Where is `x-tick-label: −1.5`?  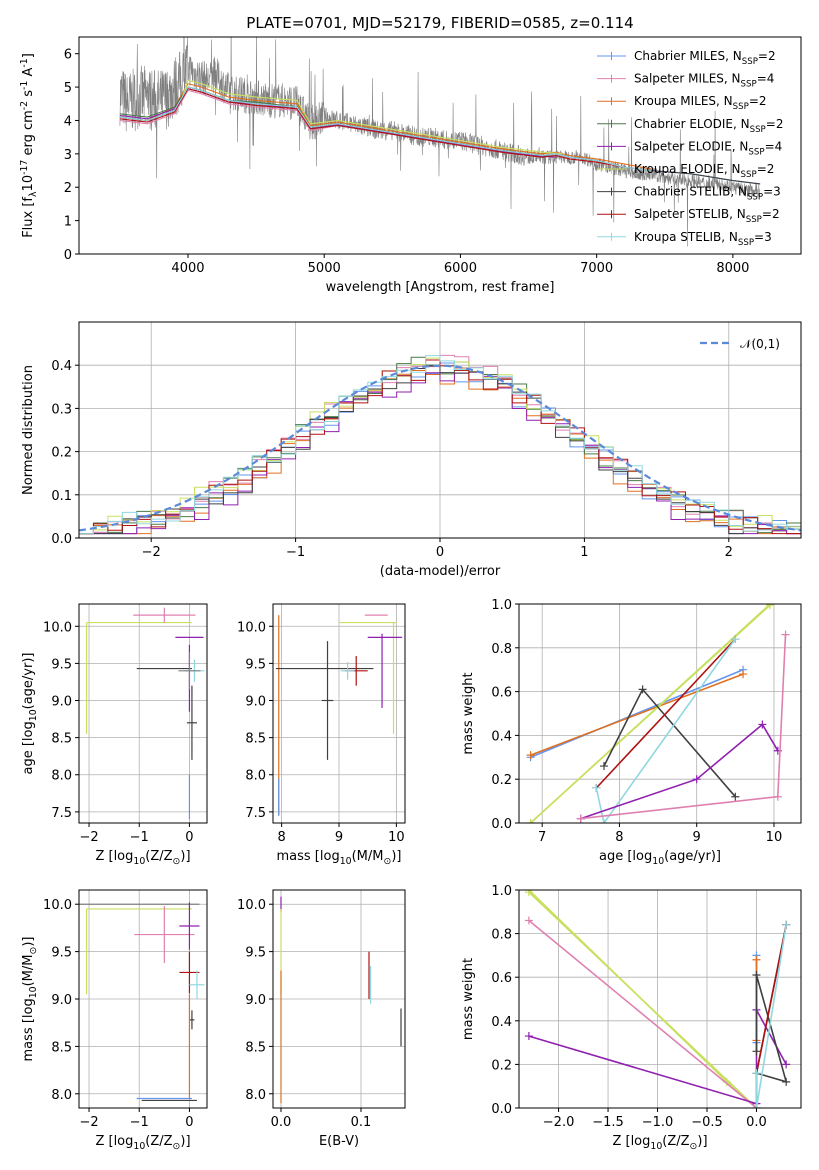 x-tick-label: −1.5 is located at coordinates (608, 1122).